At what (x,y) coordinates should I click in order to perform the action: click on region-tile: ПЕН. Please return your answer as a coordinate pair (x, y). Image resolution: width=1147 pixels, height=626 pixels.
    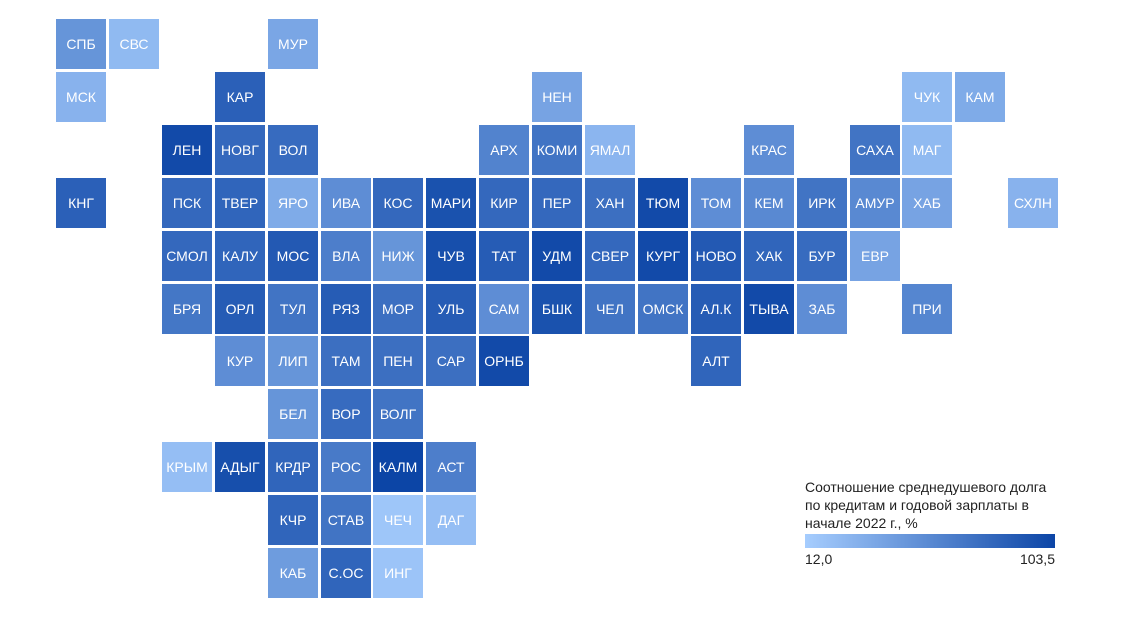
    Looking at the image, I should click on (398, 361).